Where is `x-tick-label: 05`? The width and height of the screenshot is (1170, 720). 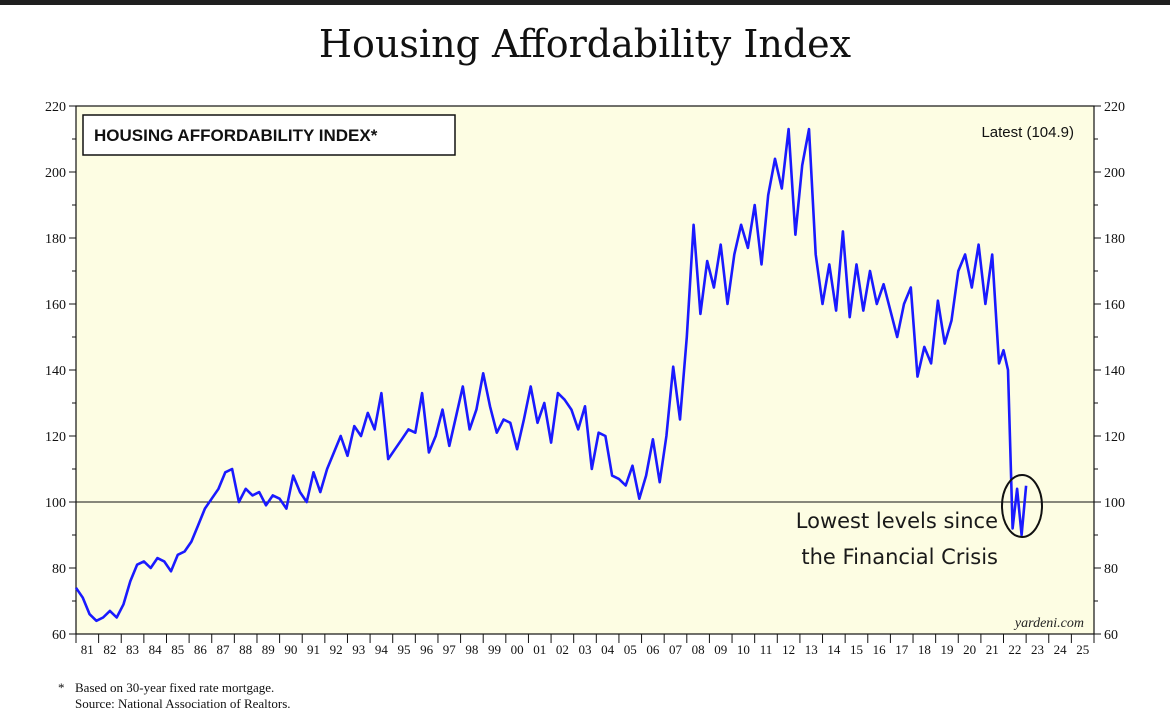 x-tick-label: 05 is located at coordinates (630, 649).